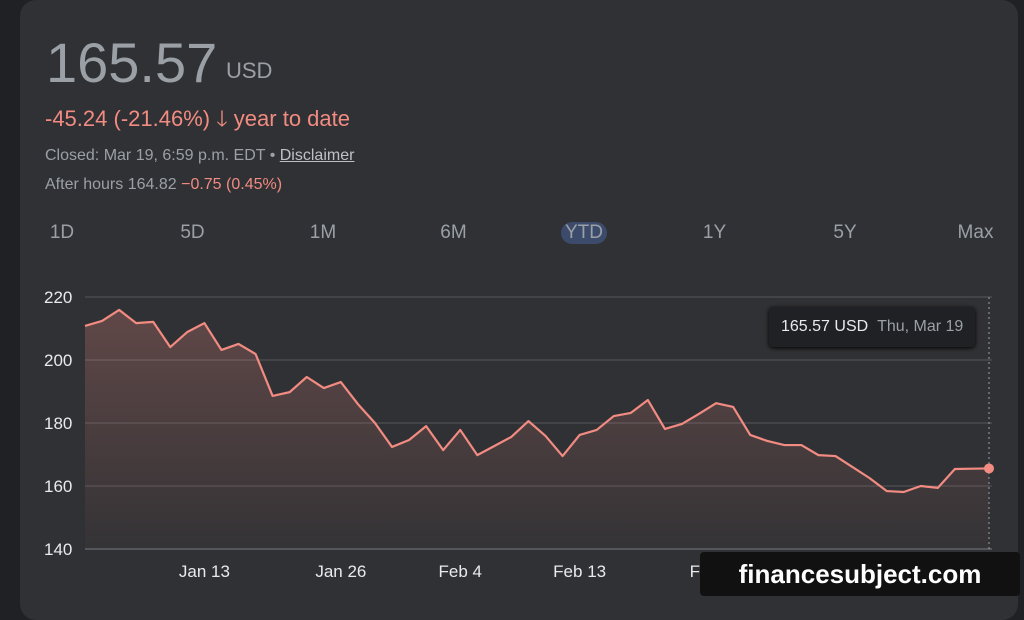  What do you see at coordinates (453, 232) in the screenshot?
I see `range-tab: 6M` at bounding box center [453, 232].